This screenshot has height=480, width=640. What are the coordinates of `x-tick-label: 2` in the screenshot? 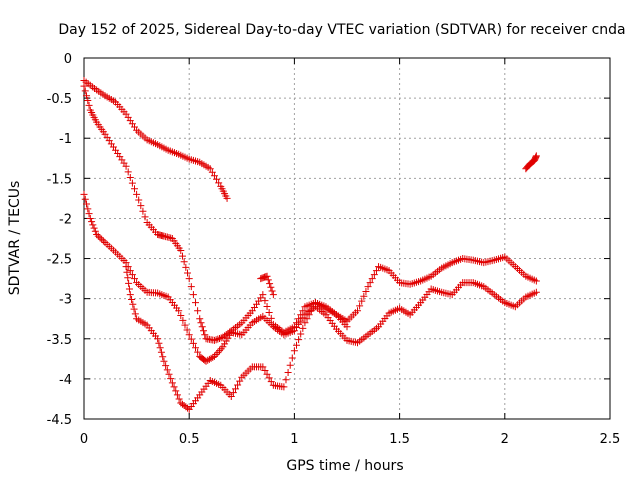 It's located at (505, 439).